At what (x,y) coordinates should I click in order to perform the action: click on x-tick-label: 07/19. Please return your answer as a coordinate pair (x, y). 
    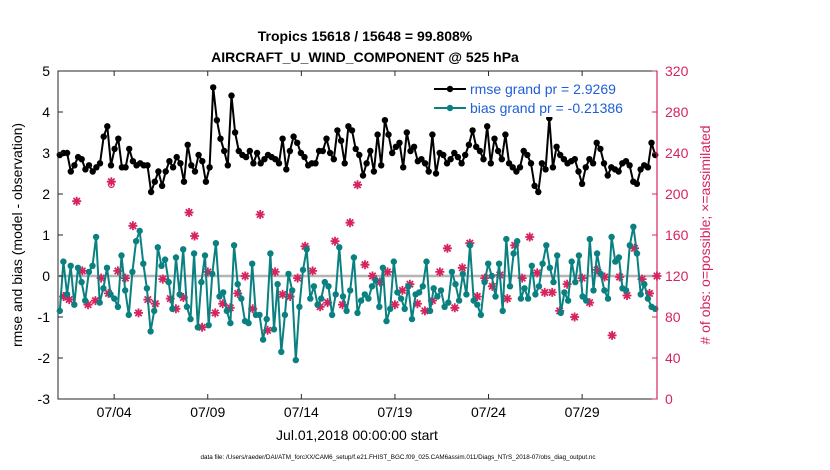
    Looking at the image, I should click on (394, 412).